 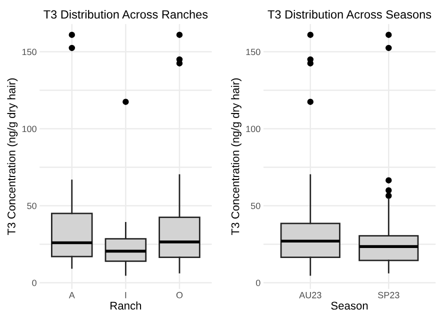 I want to click on x-tick-label: SP23, so click(x=389, y=295).